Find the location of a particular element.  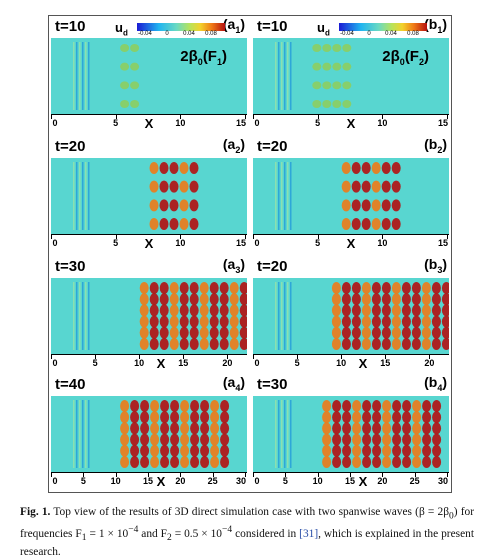

annotation-part: 1 is located at coordinates (219, 62).